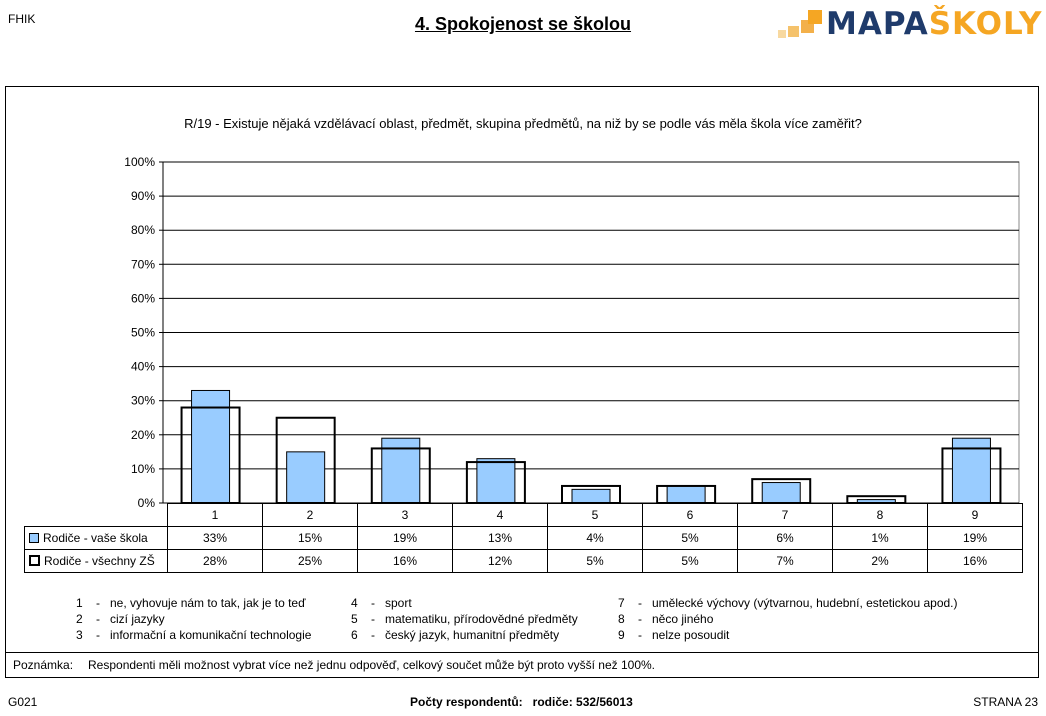  Describe the element at coordinates (143, 401) in the screenshot. I see `y-tick-label: 30%` at that location.